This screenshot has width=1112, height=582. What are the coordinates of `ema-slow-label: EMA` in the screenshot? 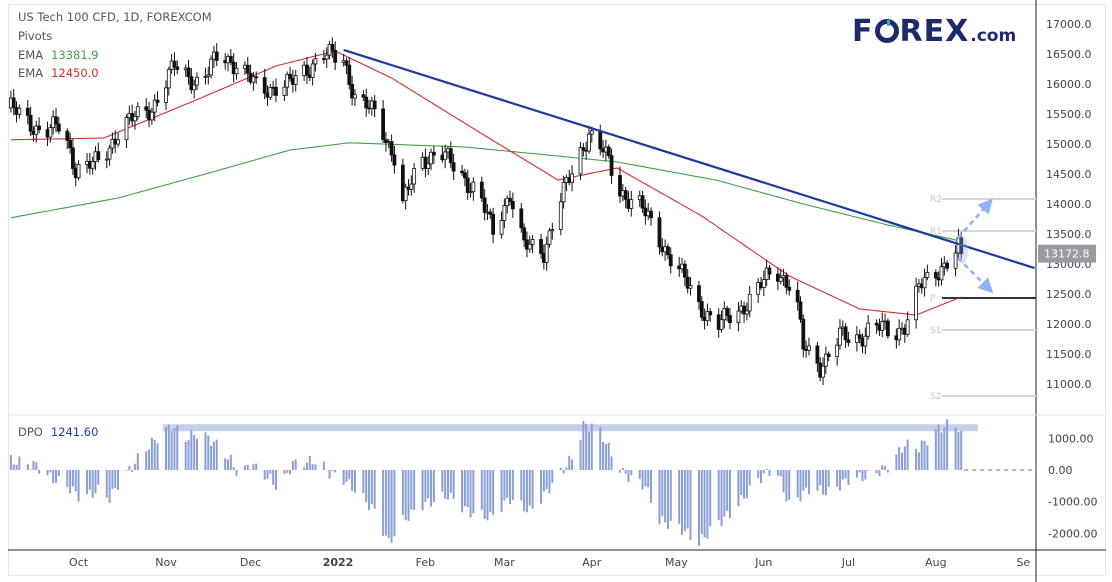 It's located at (31, 55).